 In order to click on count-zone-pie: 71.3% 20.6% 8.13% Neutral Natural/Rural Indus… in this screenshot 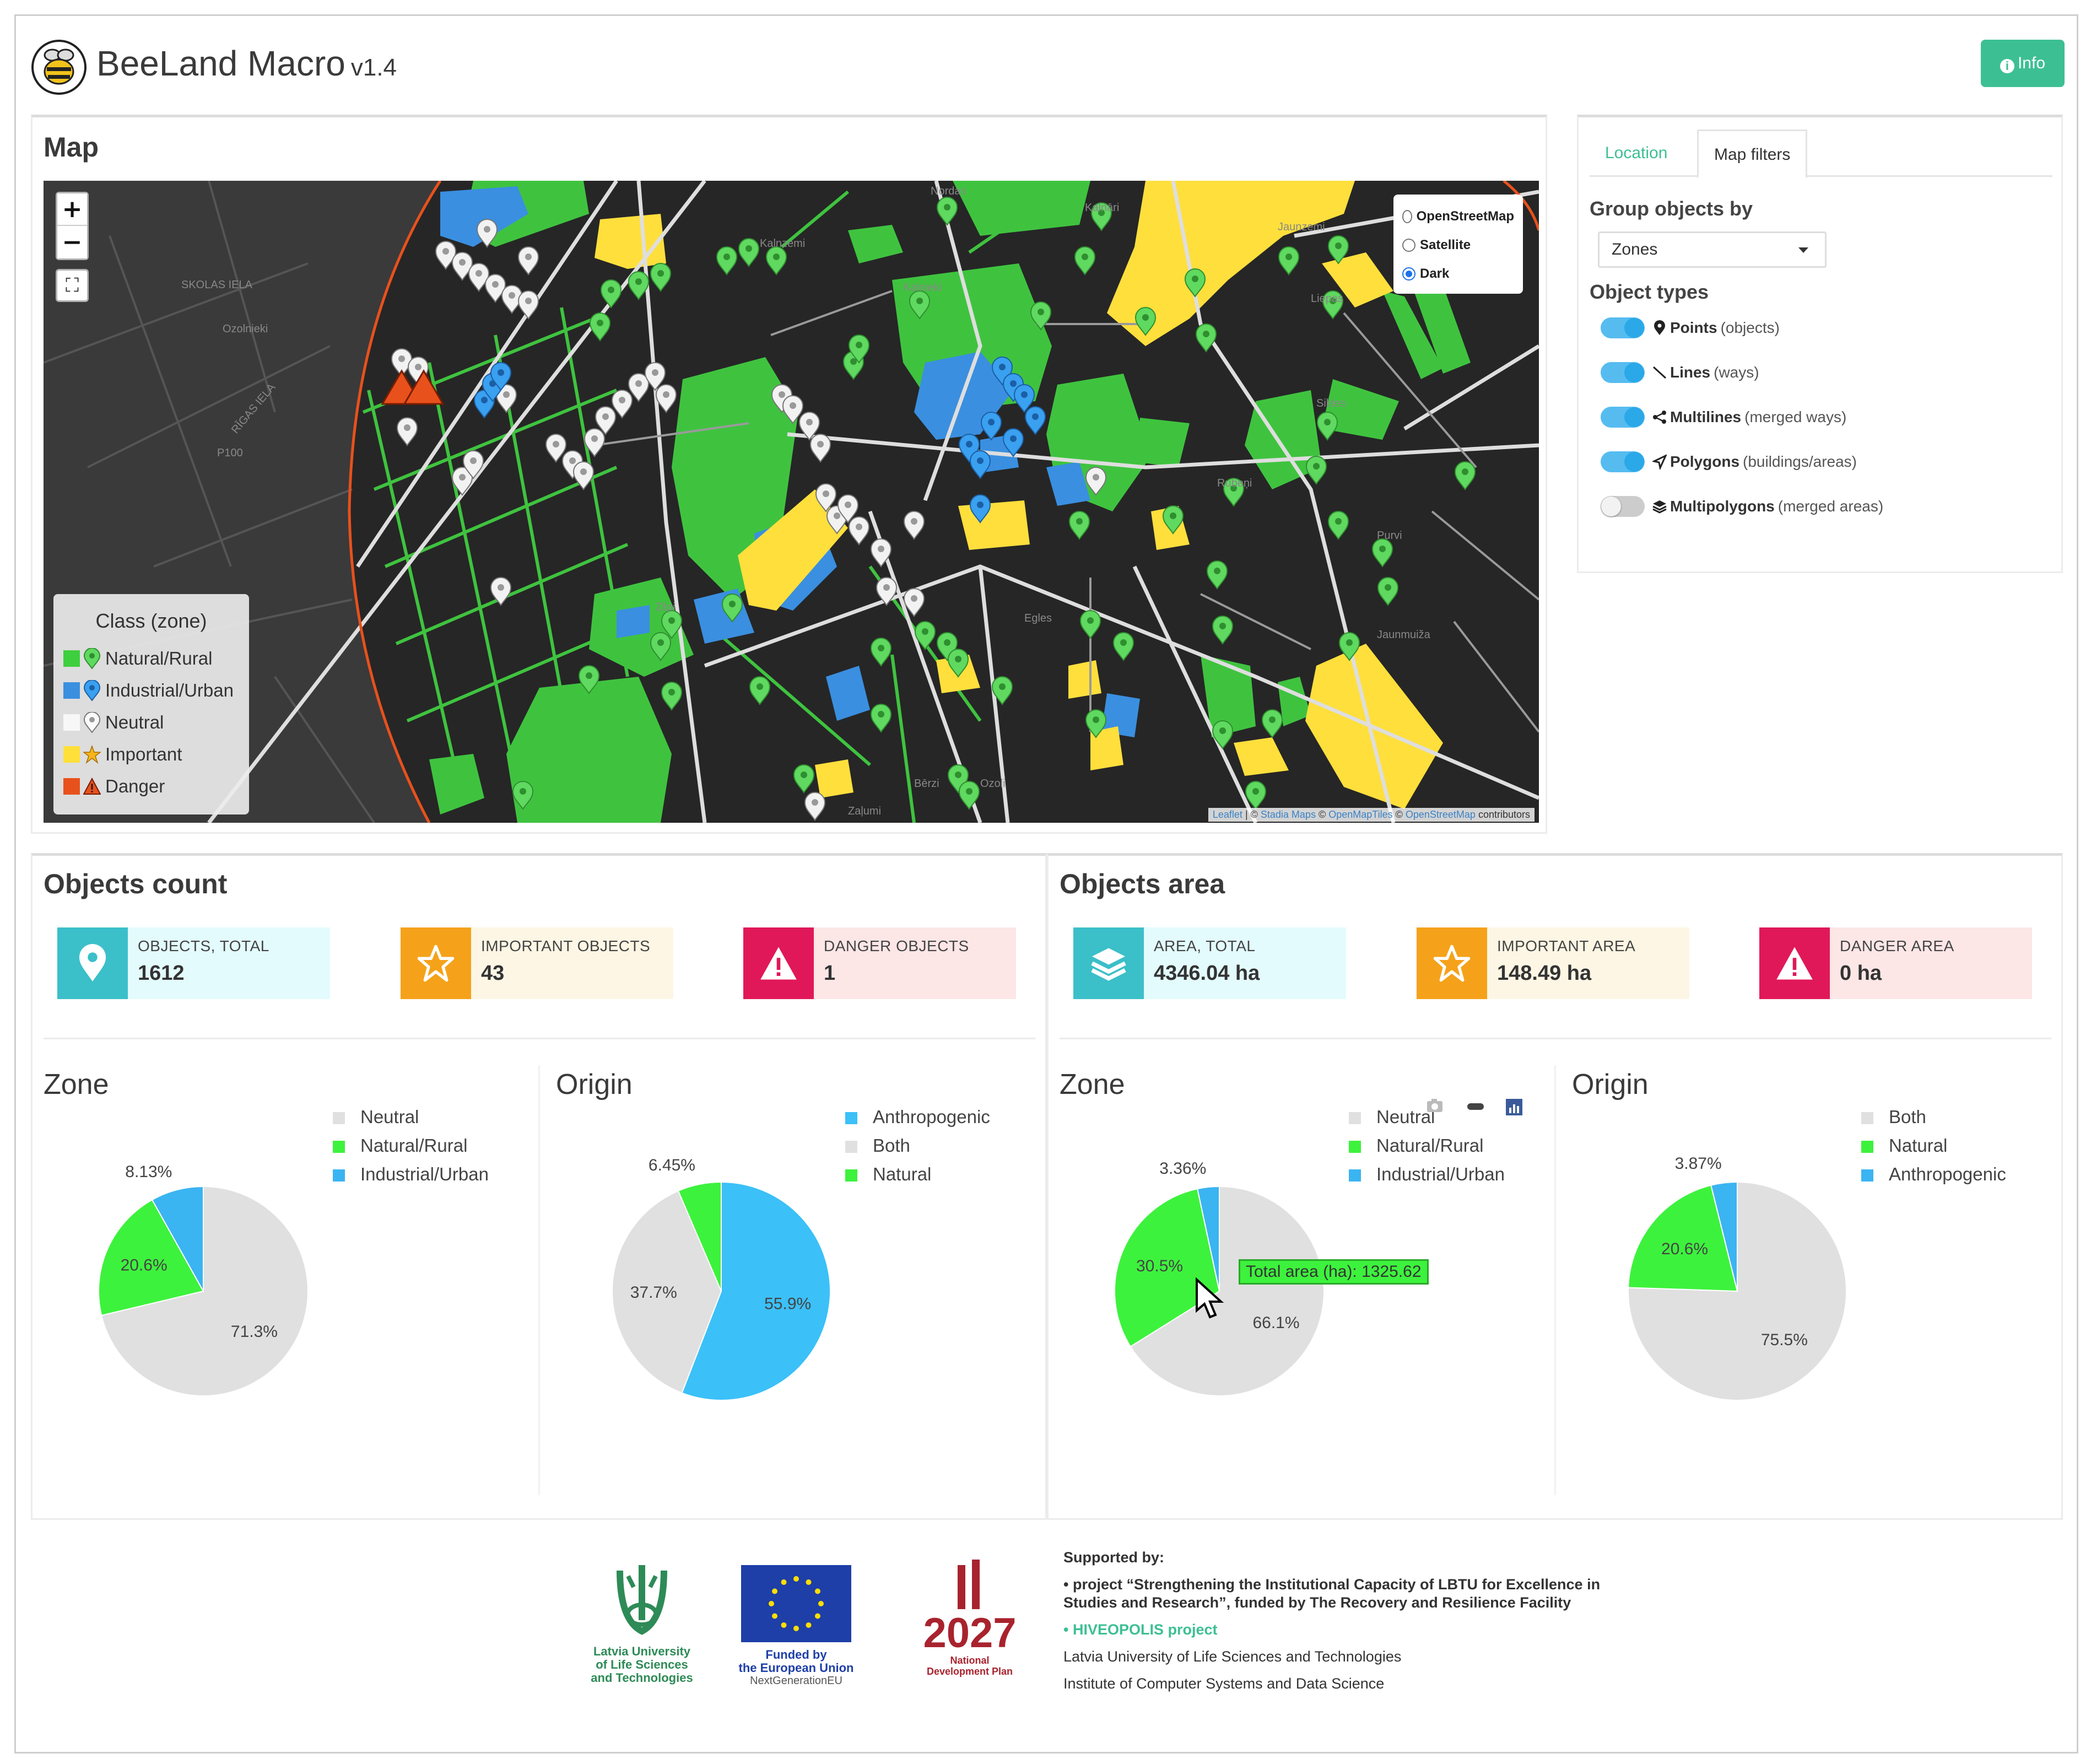, I will do `click(280, 1280)`.